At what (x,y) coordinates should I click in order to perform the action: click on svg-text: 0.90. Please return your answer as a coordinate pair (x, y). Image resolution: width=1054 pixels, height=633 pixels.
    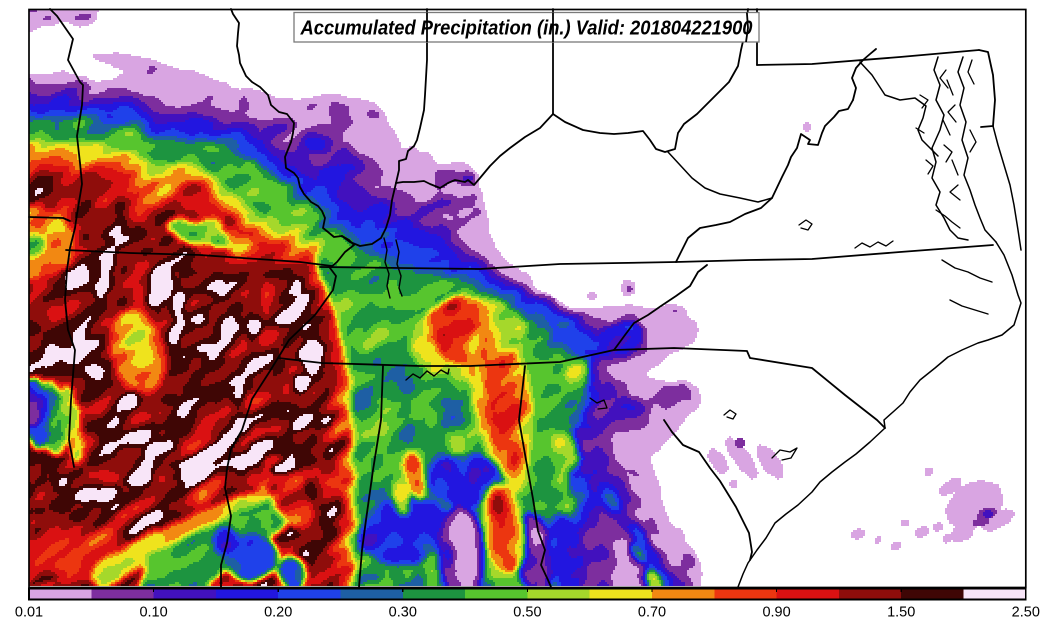
    Looking at the image, I should click on (776, 613).